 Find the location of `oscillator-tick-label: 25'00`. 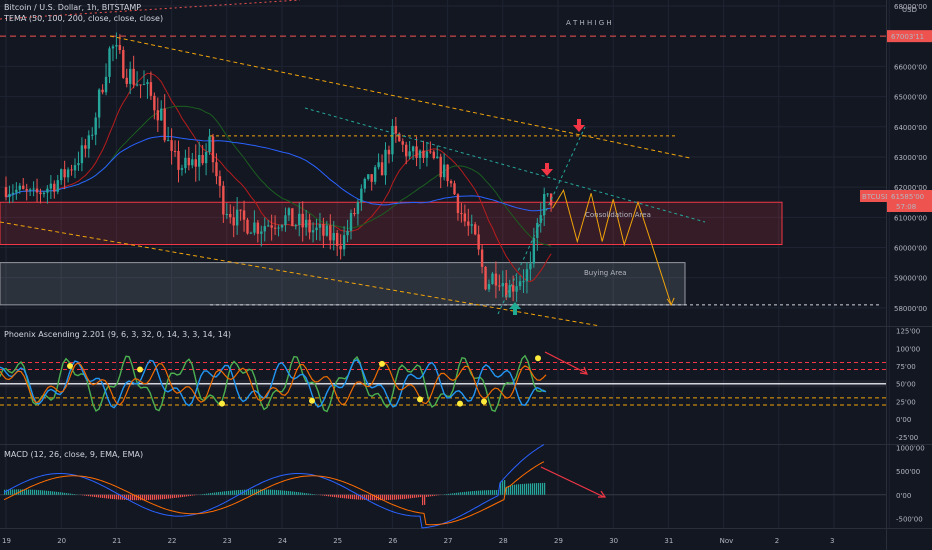

oscillator-tick-label: 25'00 is located at coordinates (906, 402).